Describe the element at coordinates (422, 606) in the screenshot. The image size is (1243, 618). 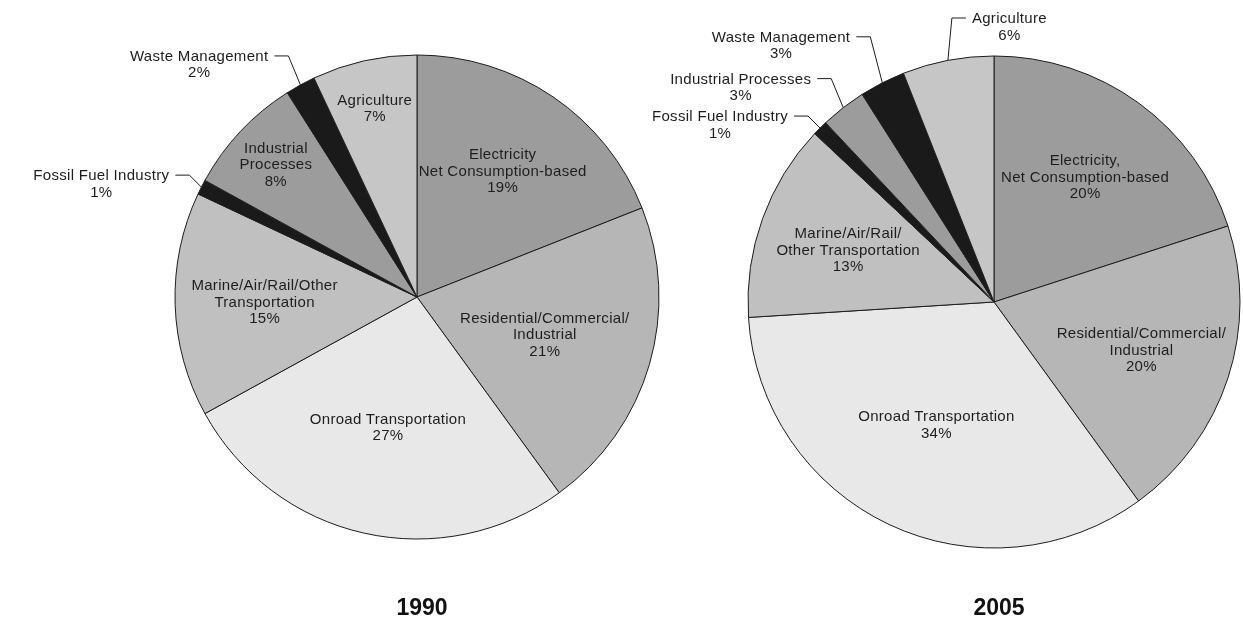
I see `text: 1990` at that location.